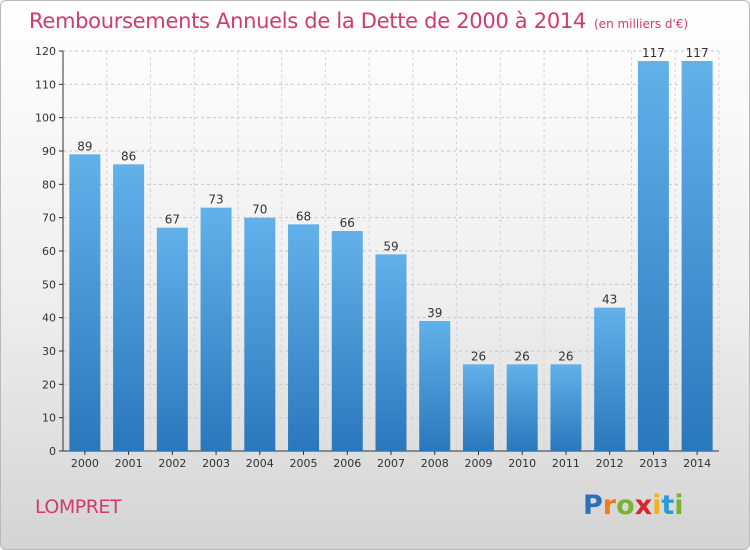 The image size is (750, 550). Describe the element at coordinates (478, 407) in the screenshot. I see `bar-2009` at that location.